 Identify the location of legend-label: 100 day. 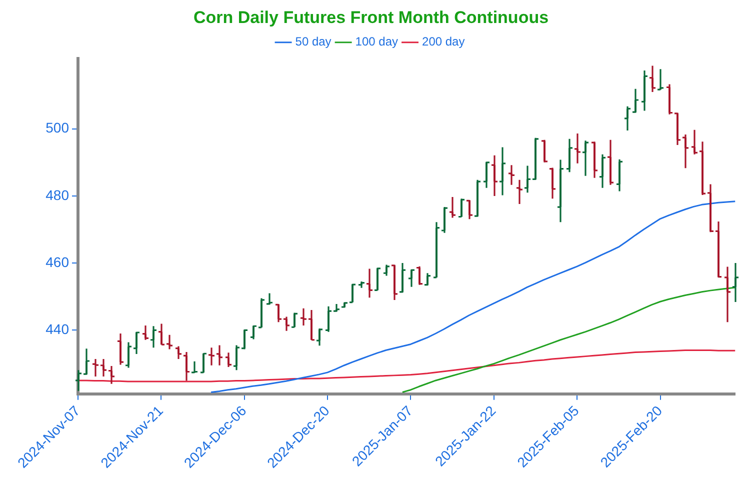
(376, 41).